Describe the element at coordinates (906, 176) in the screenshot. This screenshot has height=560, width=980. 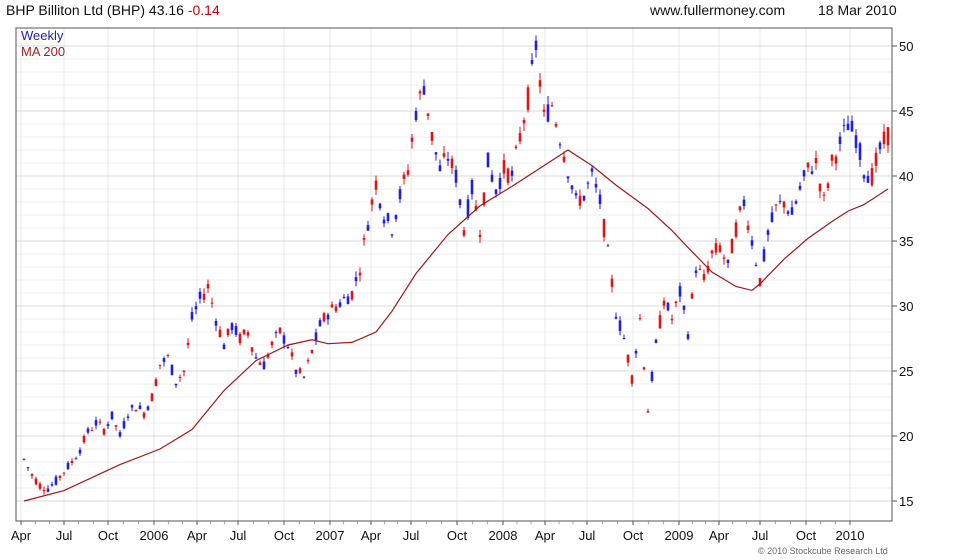
I see `y-tick-label: 40` at that location.